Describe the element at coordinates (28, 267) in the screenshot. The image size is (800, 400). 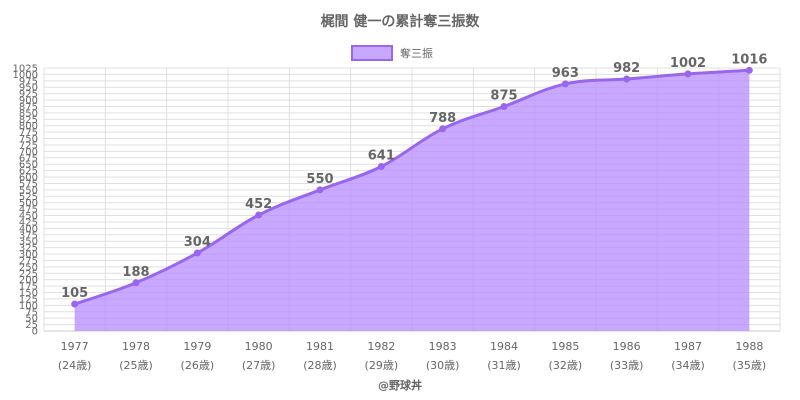
I see `y-tick-label: 250` at that location.